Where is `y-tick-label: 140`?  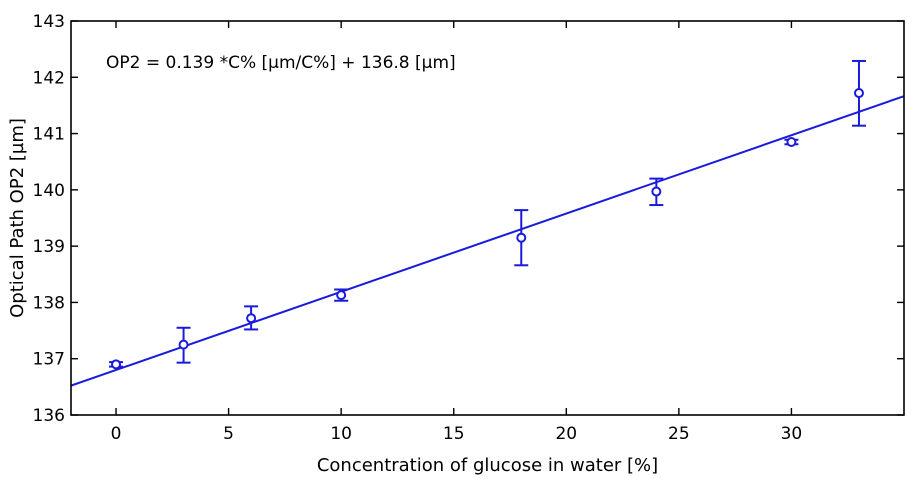 y-tick-label: 140 is located at coordinates (49, 191).